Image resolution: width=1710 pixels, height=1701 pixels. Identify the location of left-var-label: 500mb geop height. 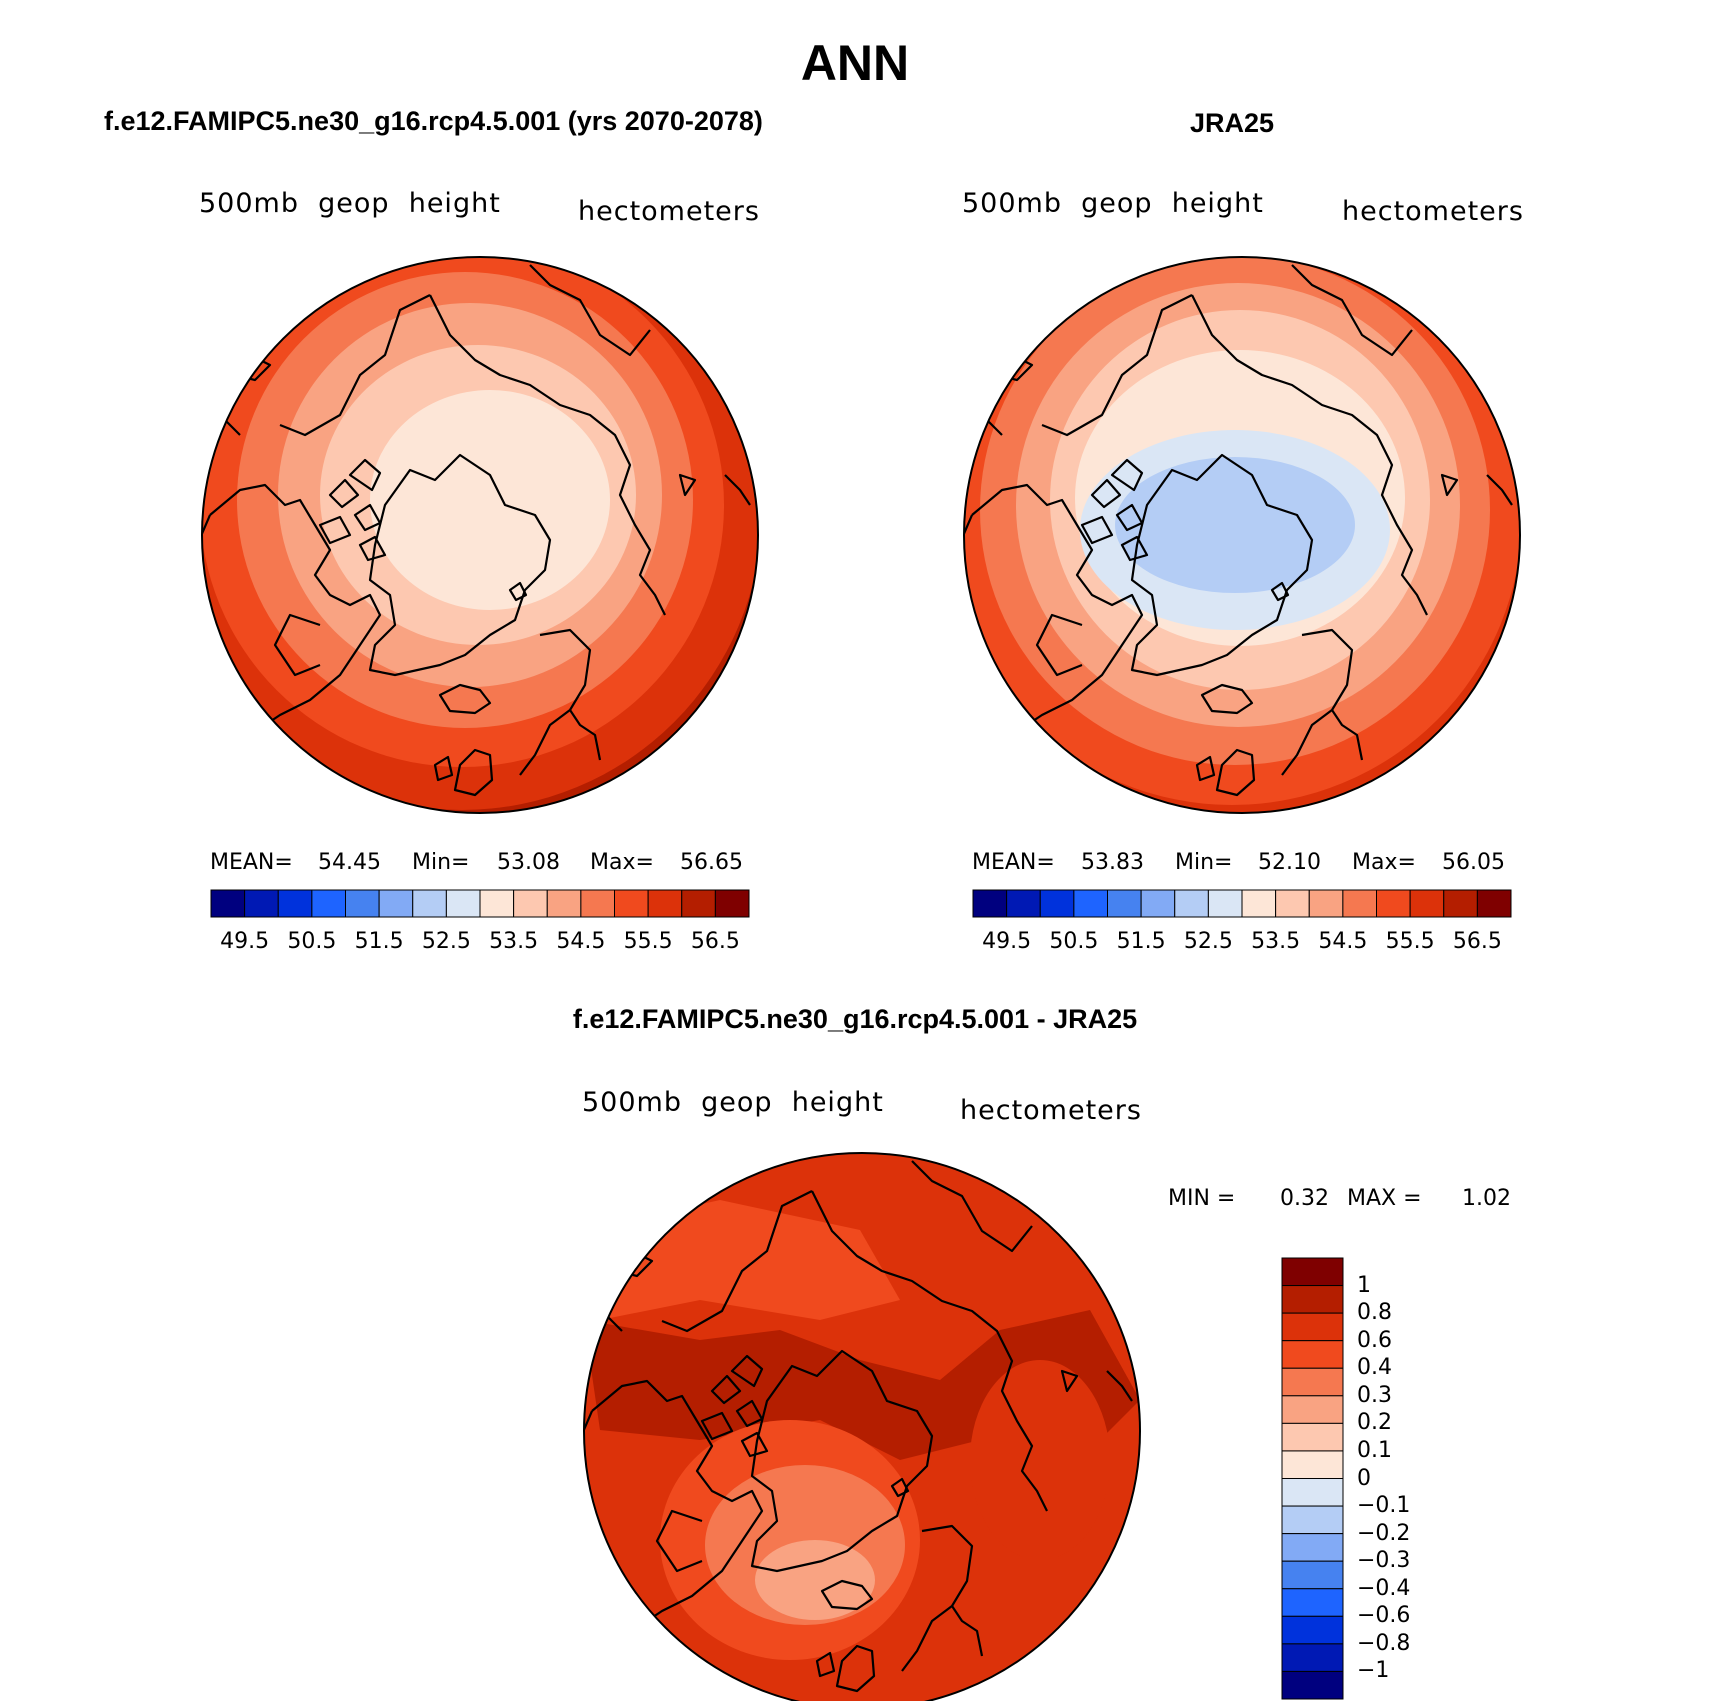
(350, 203).